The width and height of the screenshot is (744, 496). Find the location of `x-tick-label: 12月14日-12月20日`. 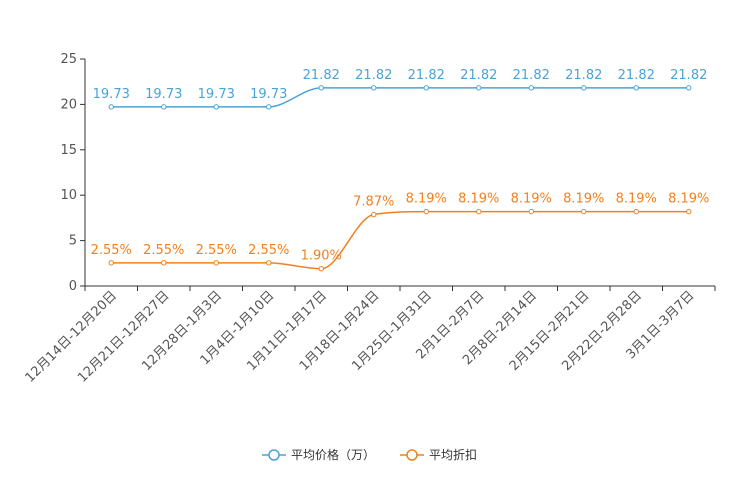

x-tick-label: 12月14日-12月20日 is located at coordinates (71, 336).